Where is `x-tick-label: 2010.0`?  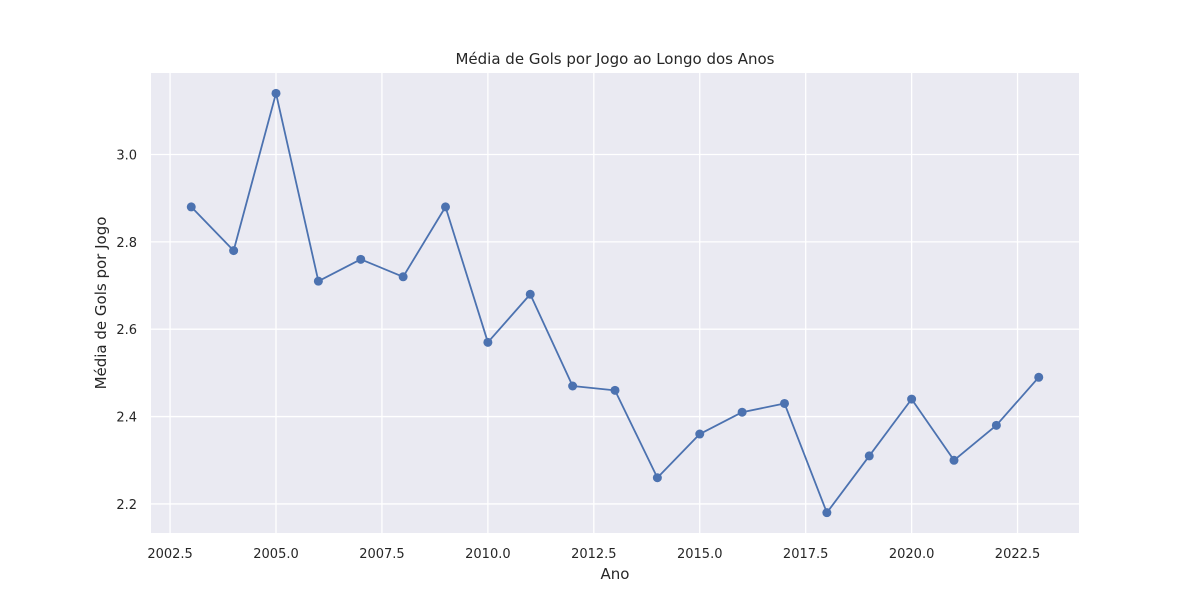 x-tick-label: 2010.0 is located at coordinates (488, 554).